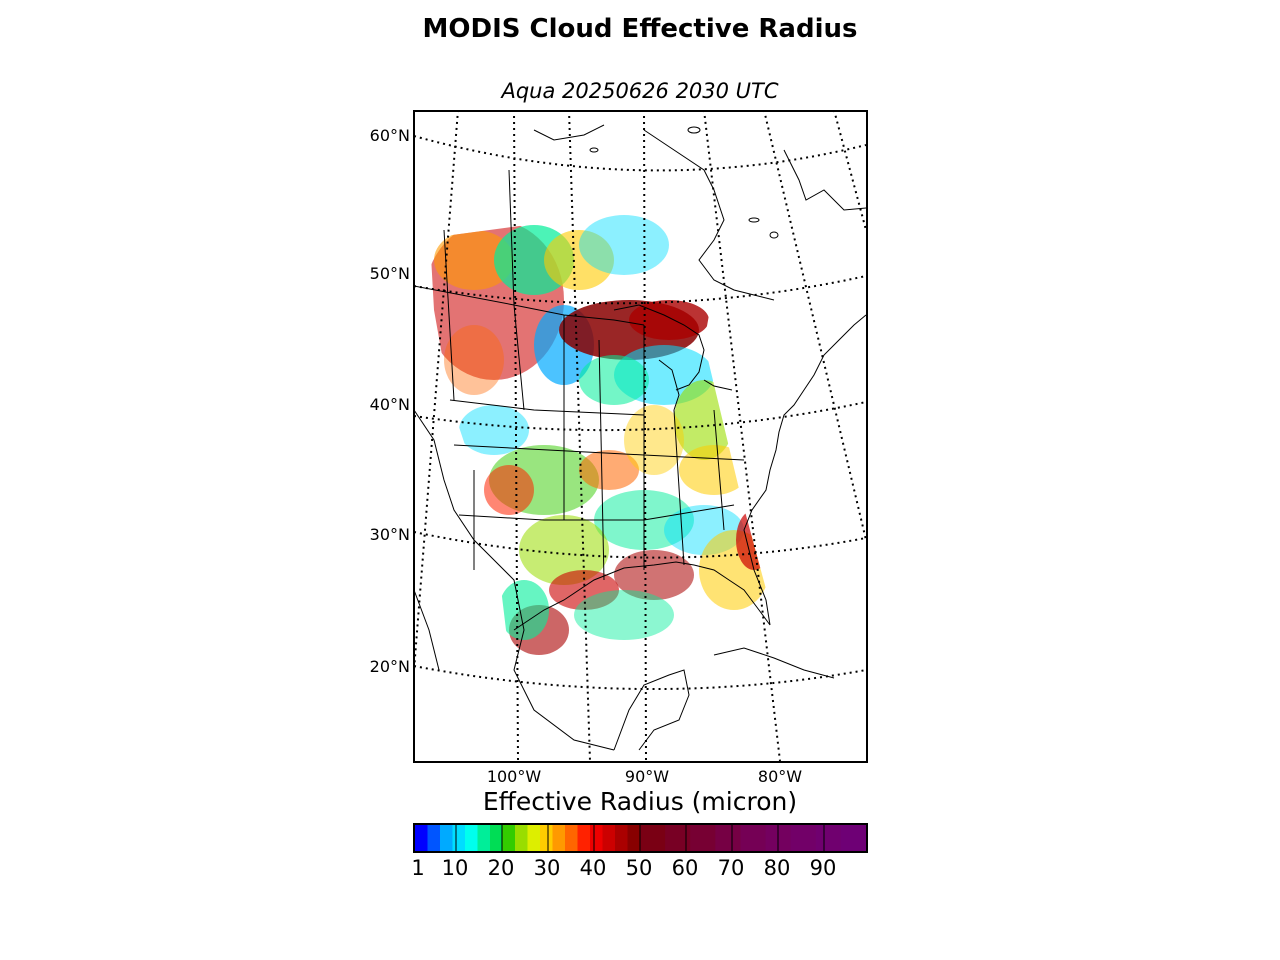  I want to click on colorbar-tick-50: 50, so click(639, 868).